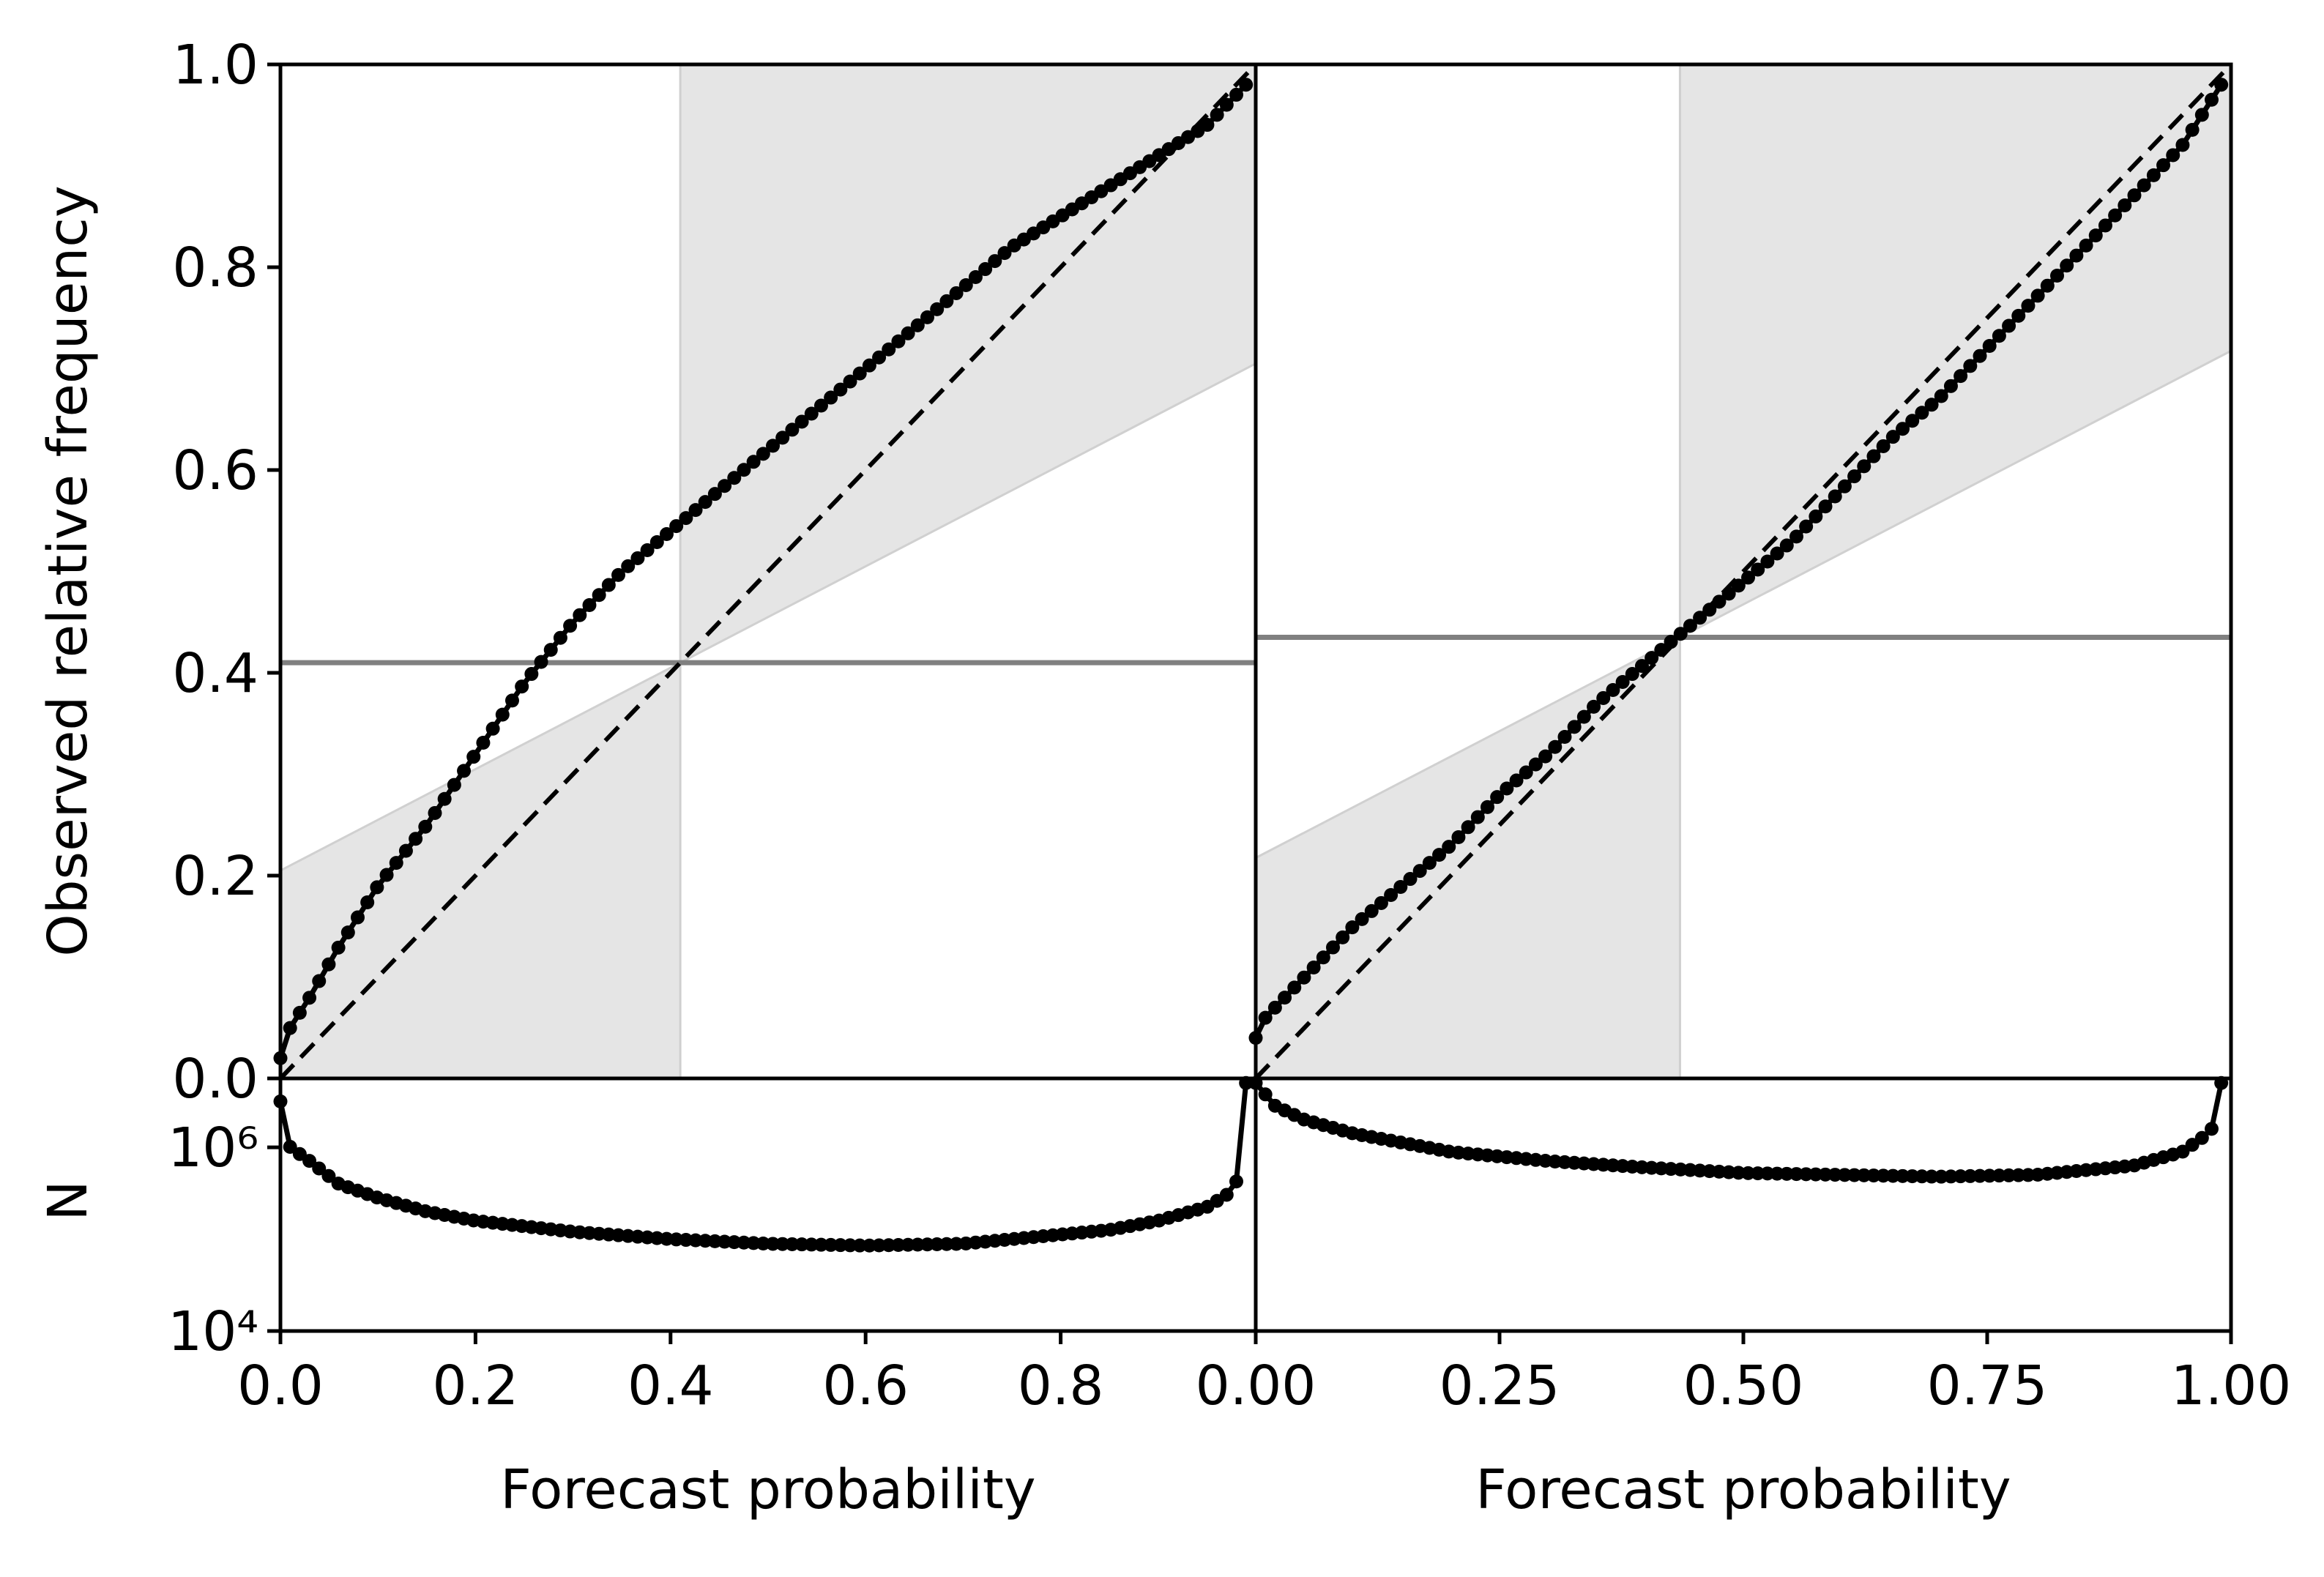 The height and width of the screenshot is (1577, 2324). What do you see at coordinates (213, 1331) in the screenshot?
I see `count-tick-label-0-0: 10⁴` at bounding box center [213, 1331].